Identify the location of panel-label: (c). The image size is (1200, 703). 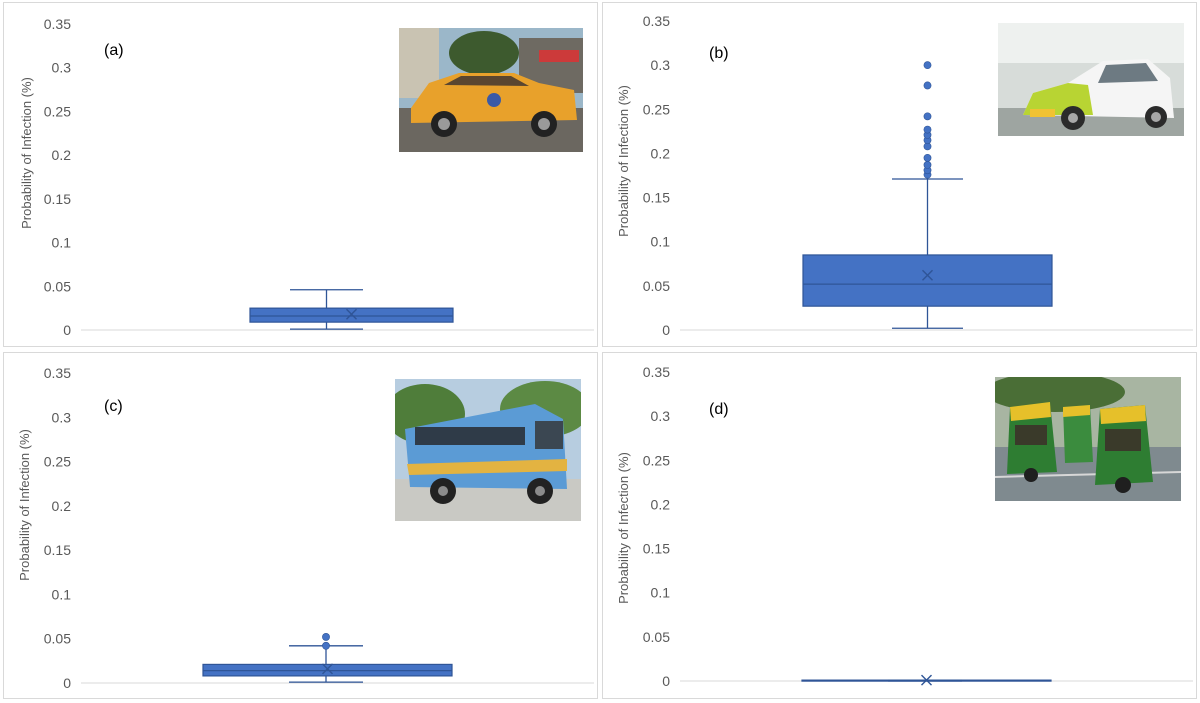
(113, 406).